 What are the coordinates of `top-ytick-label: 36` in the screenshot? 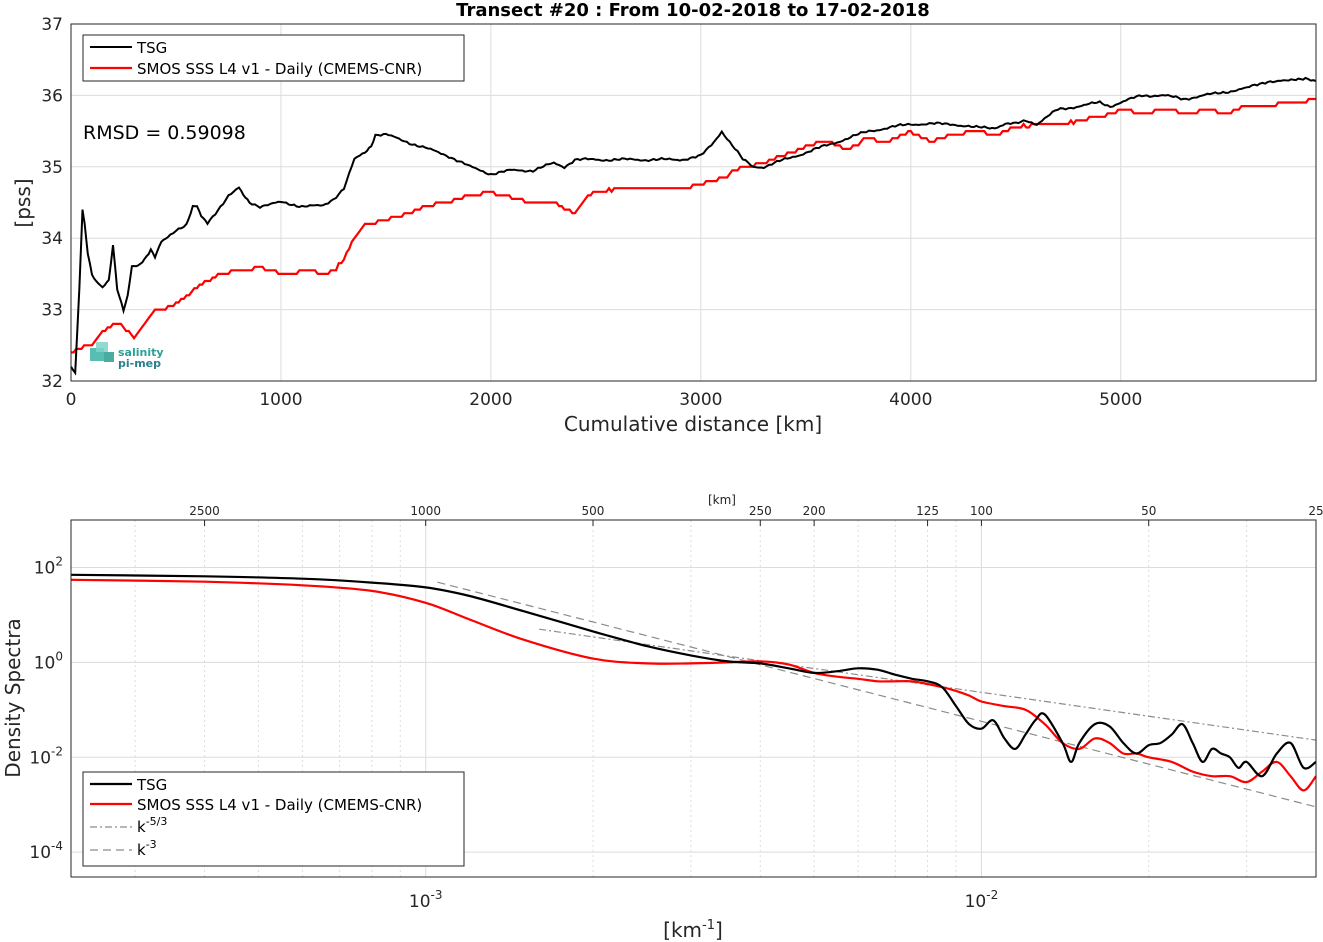 It's located at (52, 96).